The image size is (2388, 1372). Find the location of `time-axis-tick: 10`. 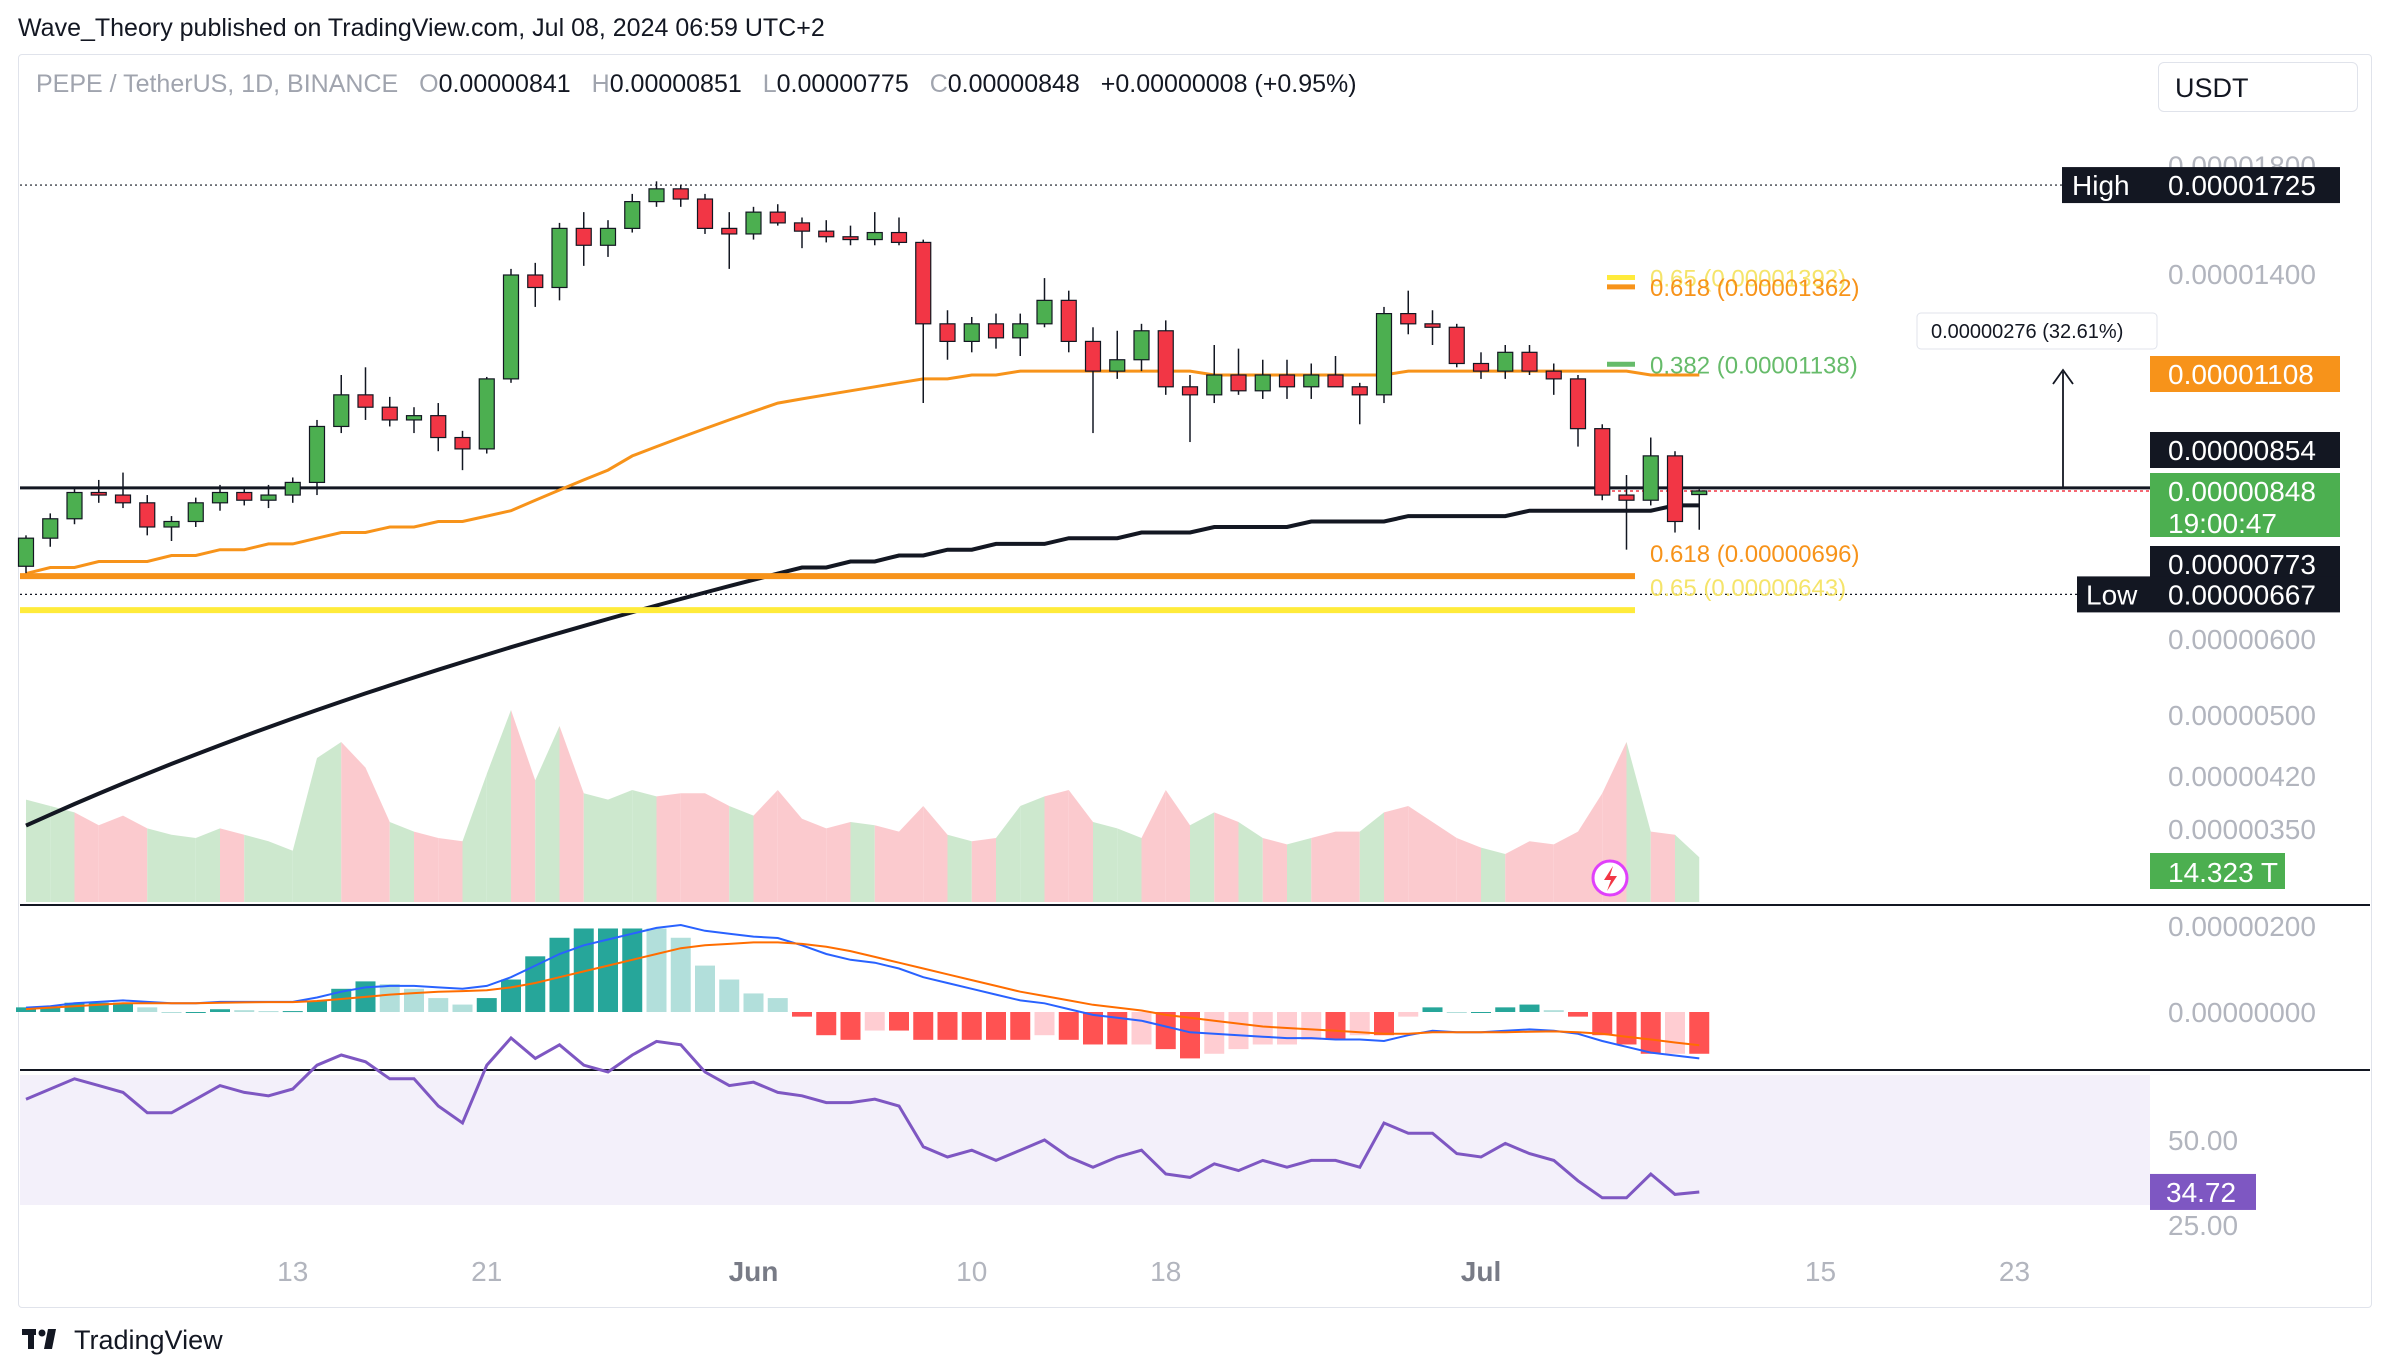

time-axis-tick: 10 is located at coordinates (971, 1271).